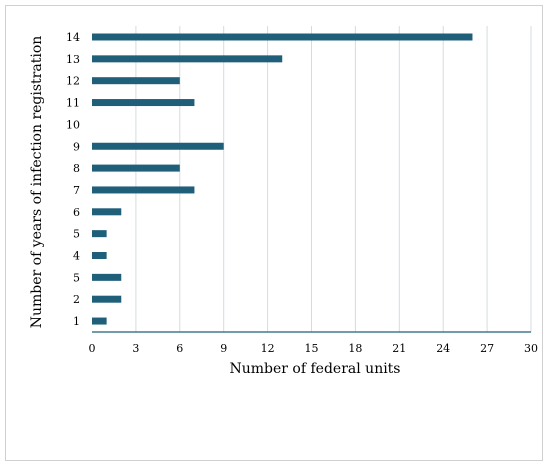 This screenshot has width=550, height=468. What do you see at coordinates (76, 190) in the screenshot?
I see `y-tick-label: 7` at bounding box center [76, 190].